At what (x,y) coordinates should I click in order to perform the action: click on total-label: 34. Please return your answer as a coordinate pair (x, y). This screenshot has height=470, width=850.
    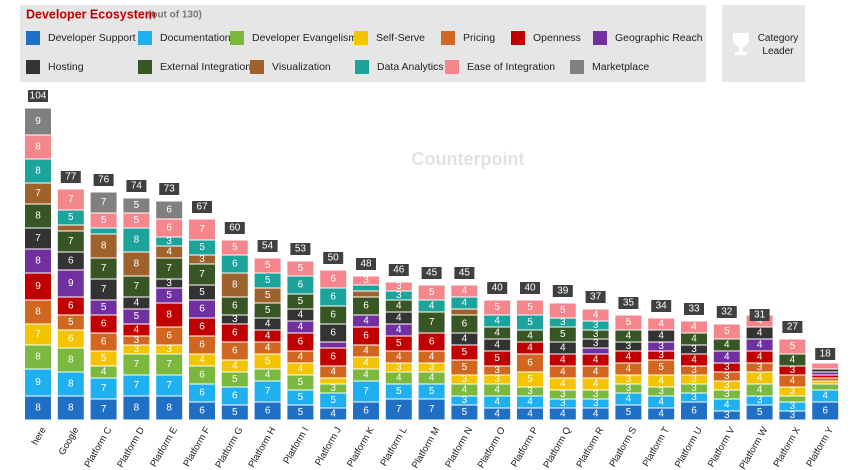
    Looking at the image, I should click on (662, 306).